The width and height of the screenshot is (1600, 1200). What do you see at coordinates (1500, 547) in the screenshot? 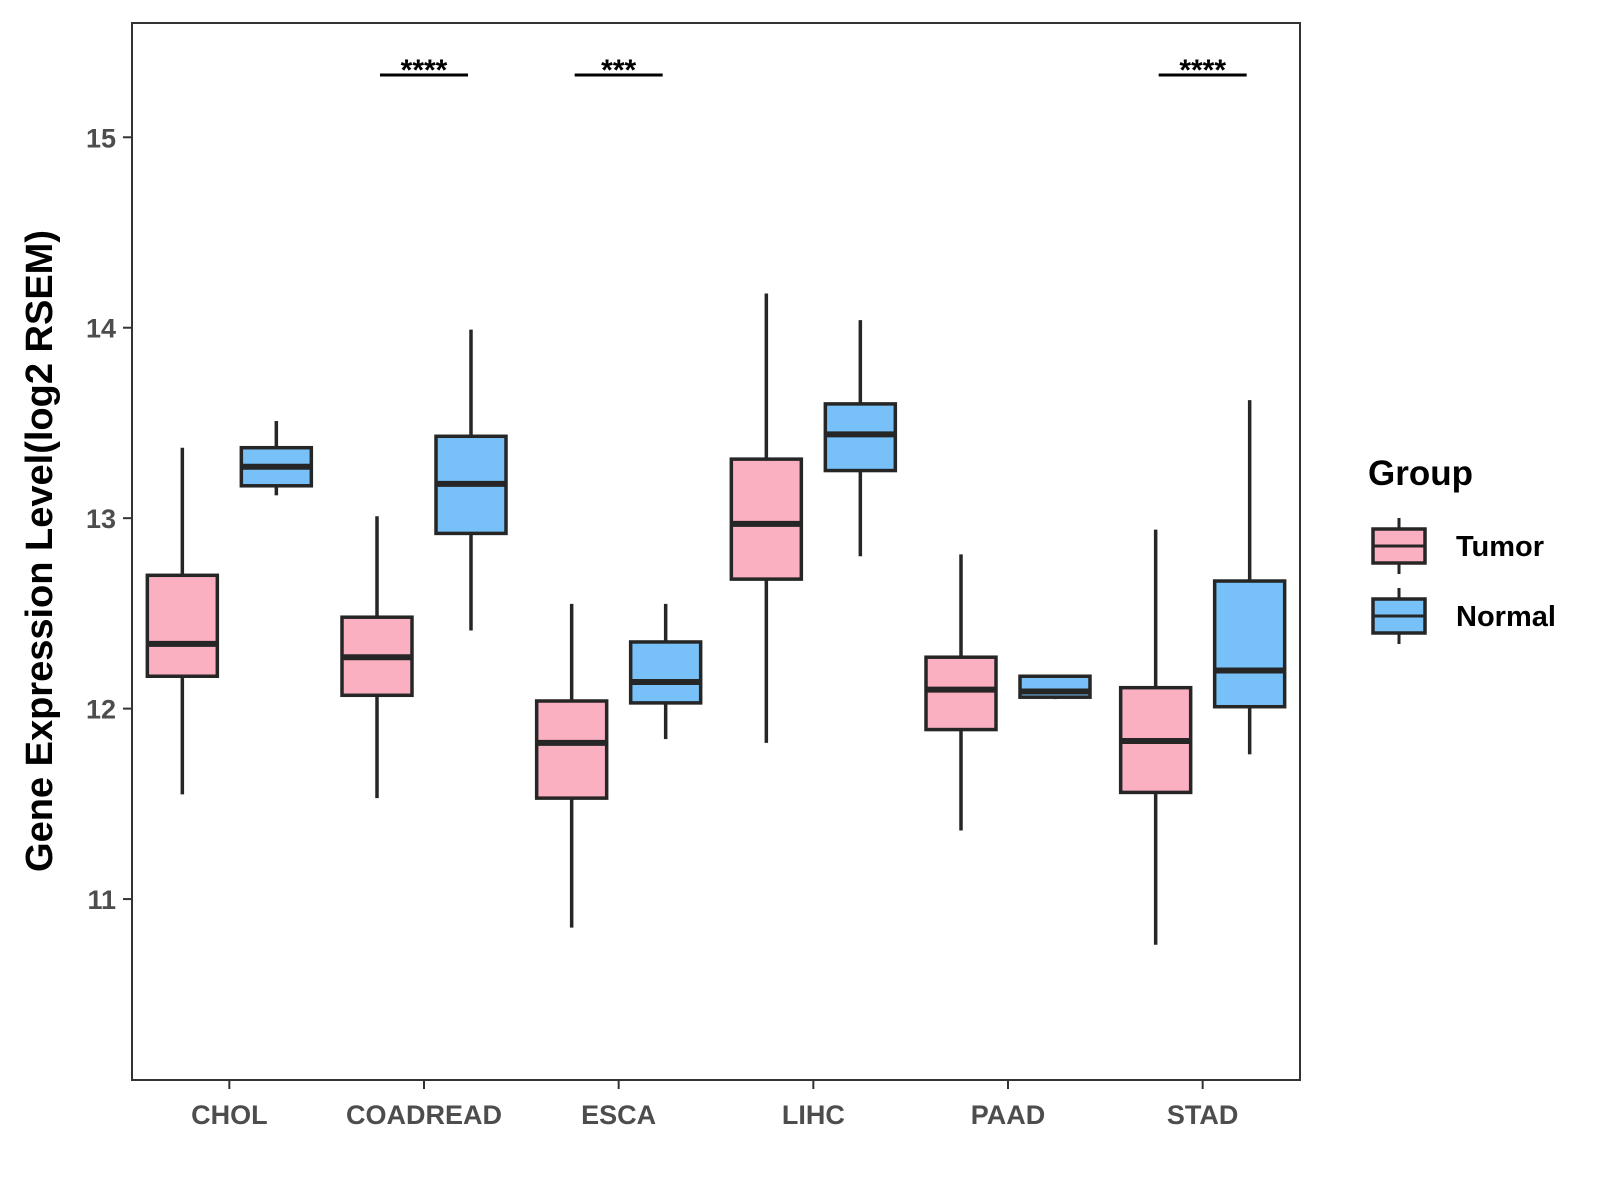
I see `legend-label-tumor: Tumor` at bounding box center [1500, 547].